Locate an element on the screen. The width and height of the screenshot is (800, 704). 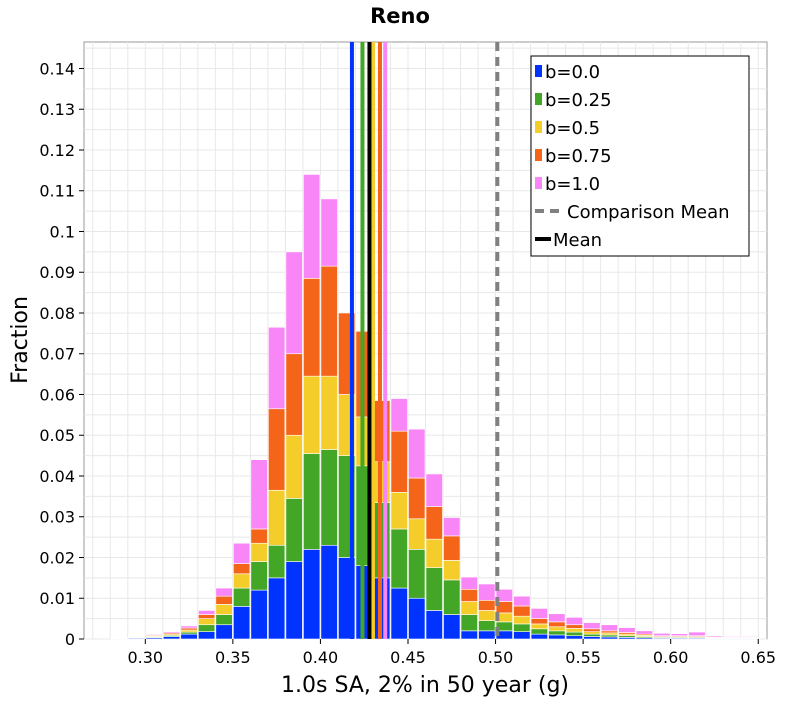
legend-label: Comparison Mean is located at coordinates (648, 212).